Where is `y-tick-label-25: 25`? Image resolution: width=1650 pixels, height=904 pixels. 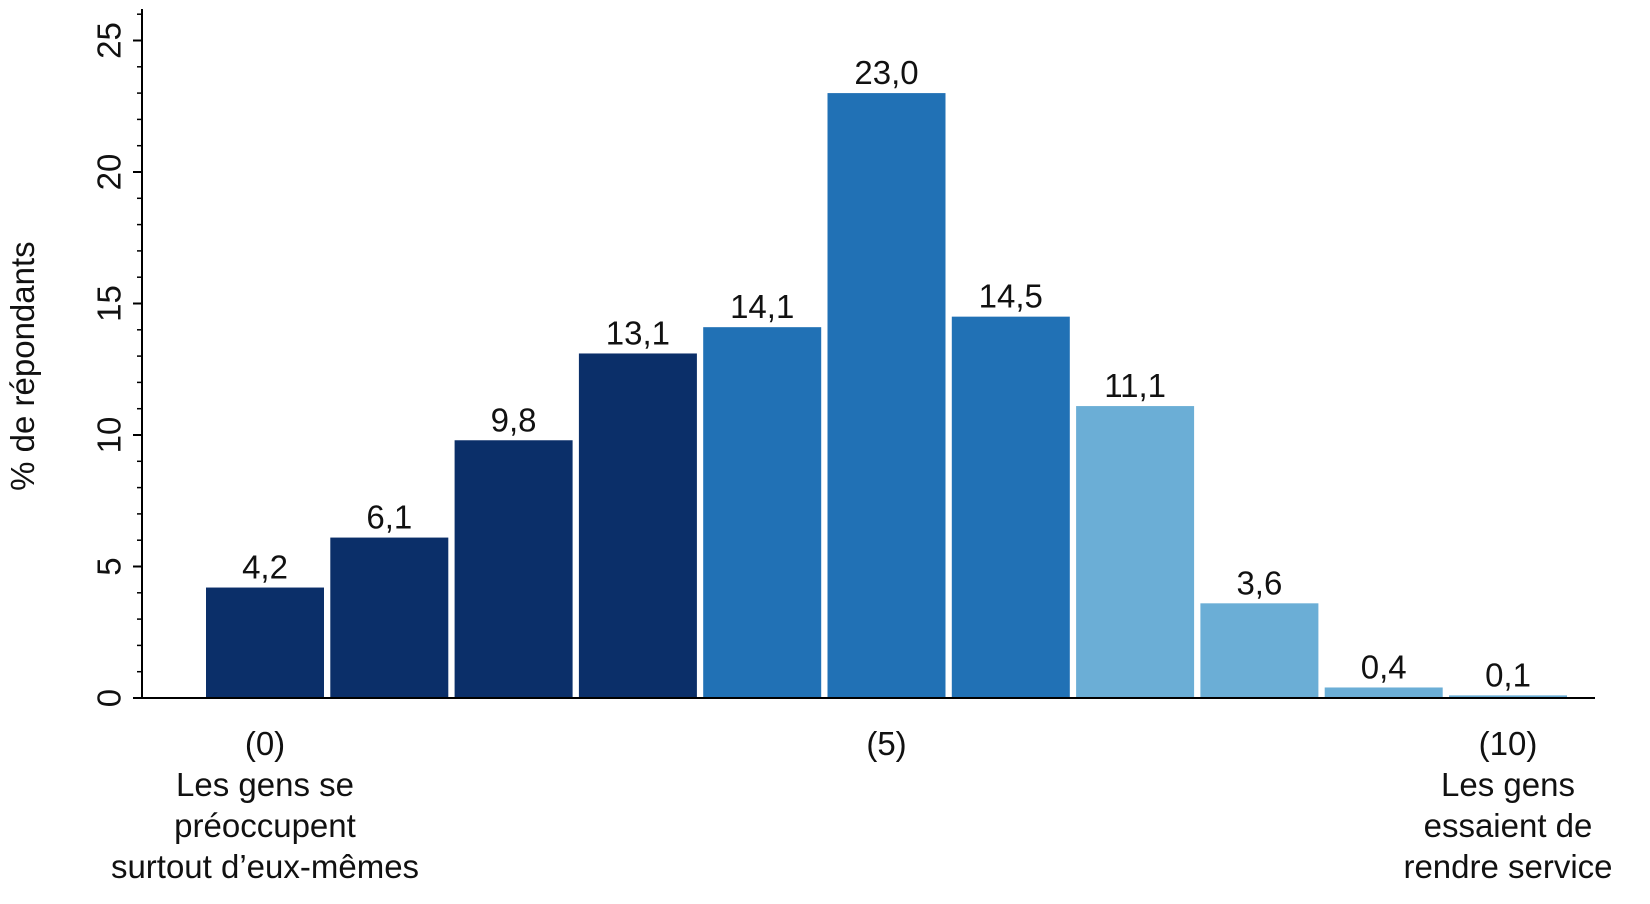 y-tick-label-25: 25 is located at coordinates (109, 40).